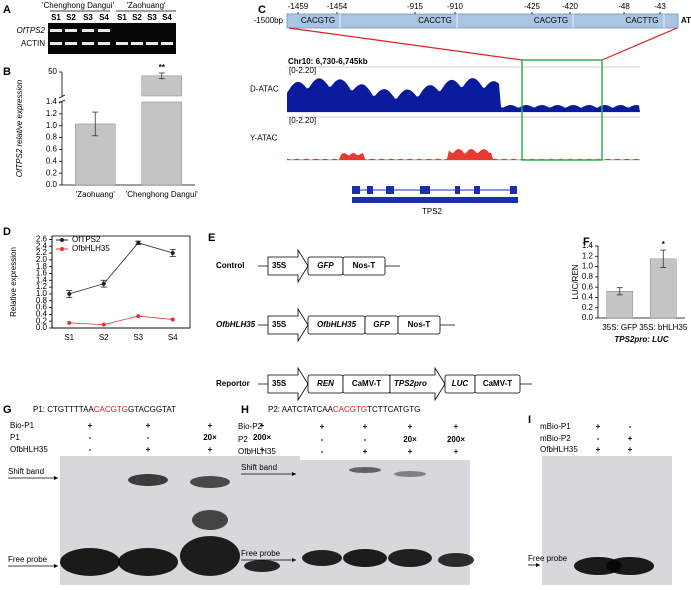 The image size is (691, 590). What do you see at coordinates (7, 10) in the screenshot?
I see `panel-letter: A` at bounding box center [7, 10].